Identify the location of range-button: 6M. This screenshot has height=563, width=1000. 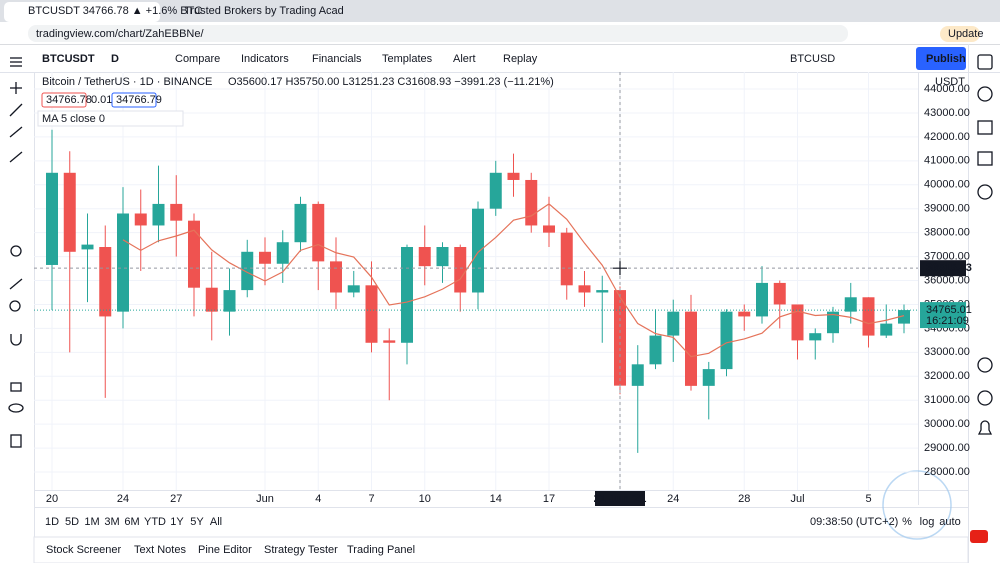
(131, 522).